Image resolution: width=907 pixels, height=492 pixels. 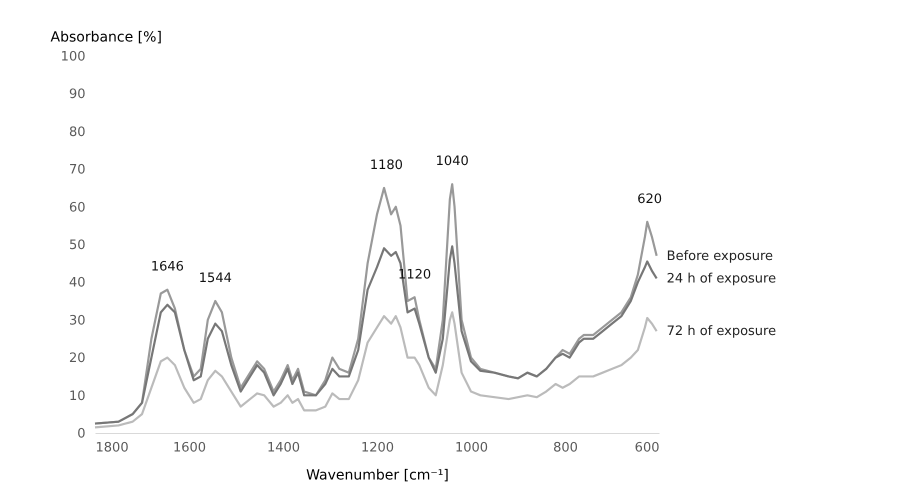 What do you see at coordinates (73, 57) in the screenshot?
I see `y-tick-label: 100` at bounding box center [73, 57].